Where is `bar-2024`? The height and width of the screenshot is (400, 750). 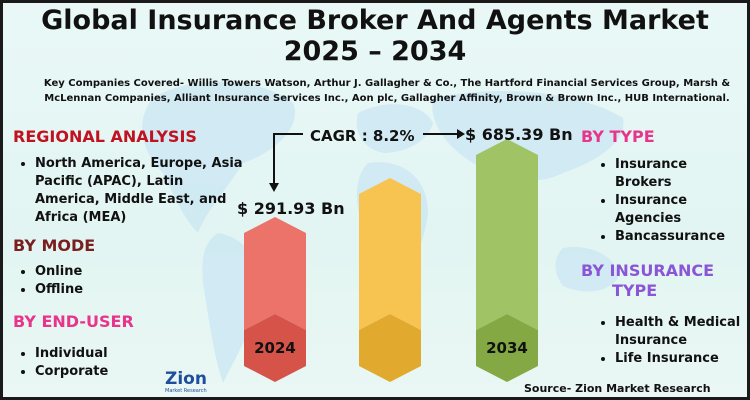 bar-2024 is located at coordinates (275, 273).